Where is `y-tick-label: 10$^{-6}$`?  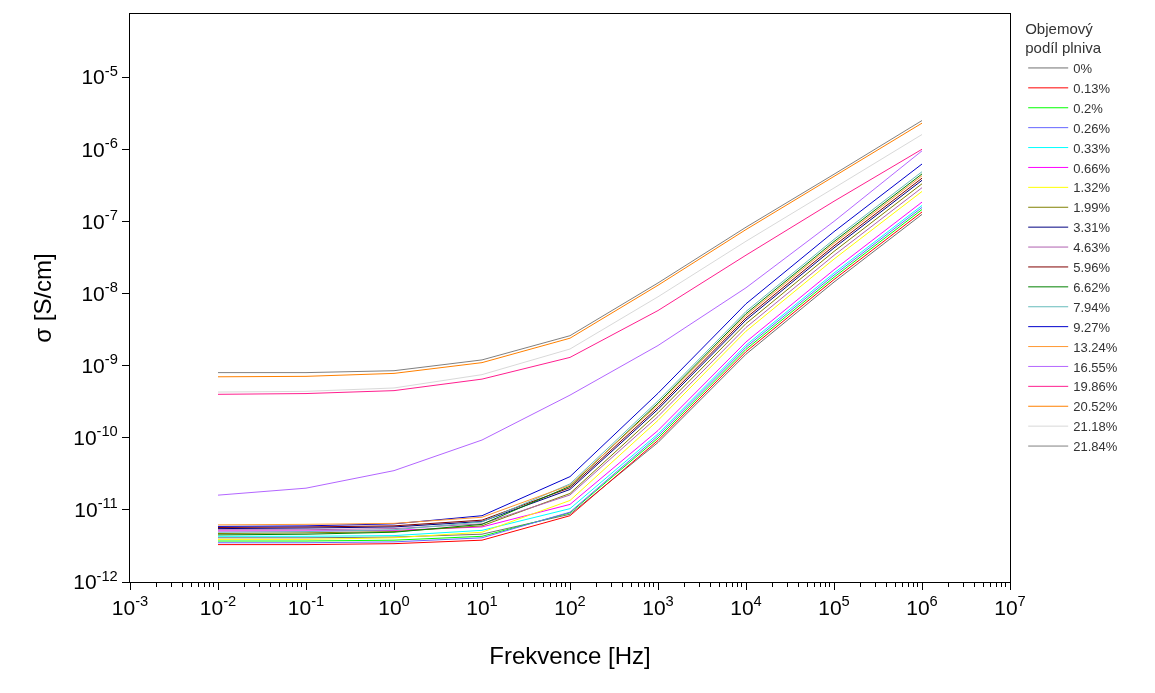 y-tick-label: 10$^{-6}$ is located at coordinates (99, 147).